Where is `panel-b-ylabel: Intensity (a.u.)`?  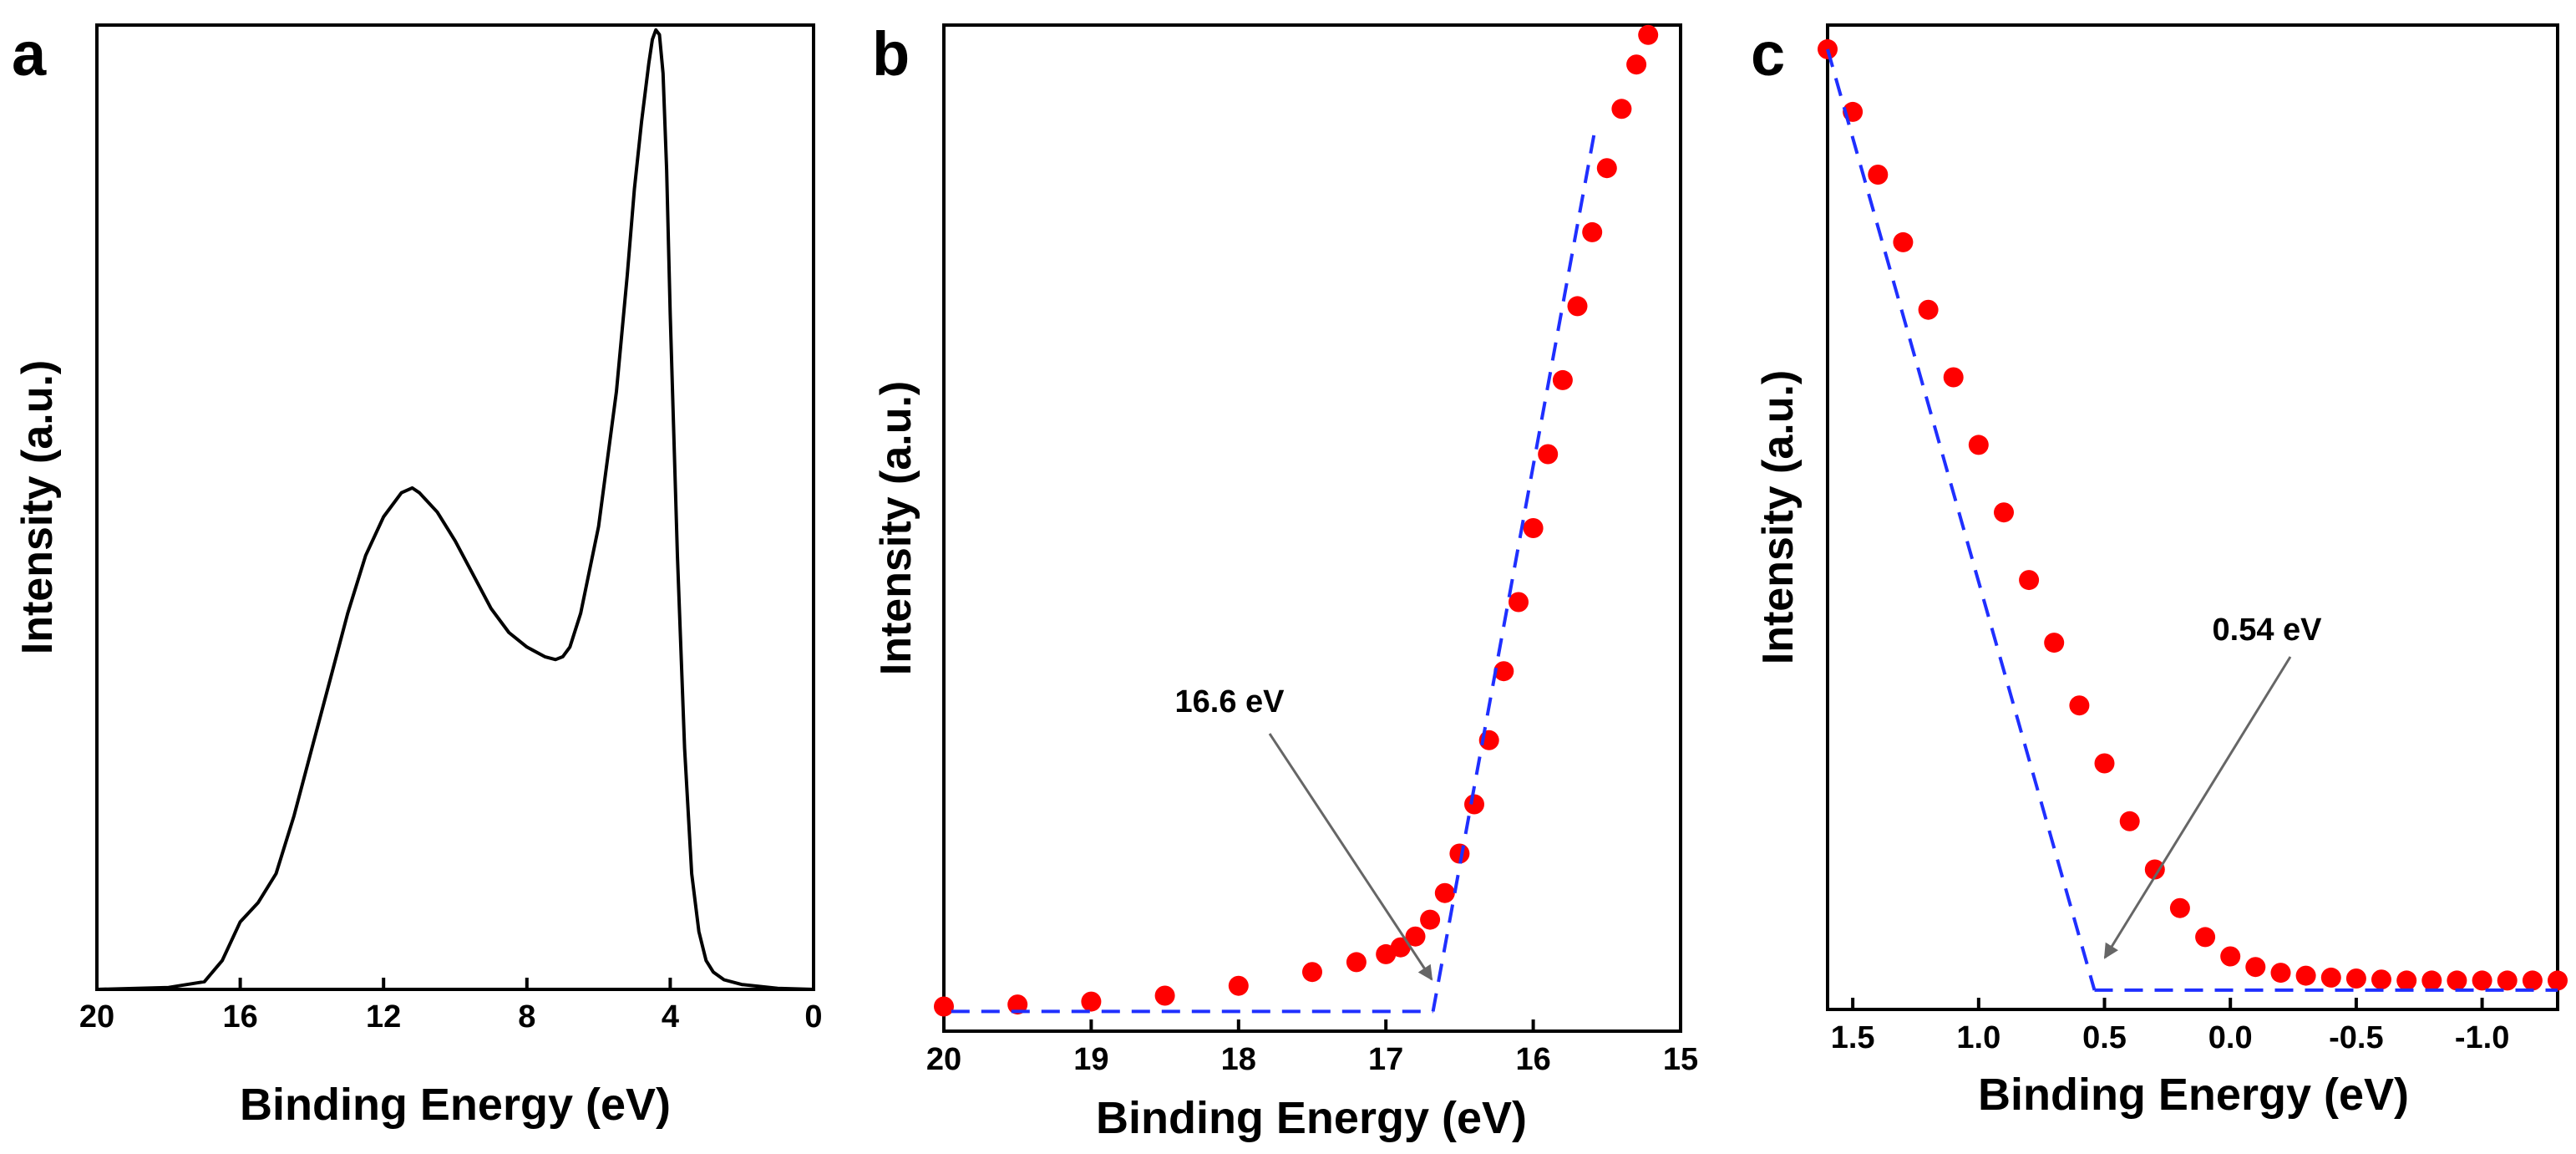
panel-b-ylabel: Intensity (a.u.) is located at coordinates (896, 528).